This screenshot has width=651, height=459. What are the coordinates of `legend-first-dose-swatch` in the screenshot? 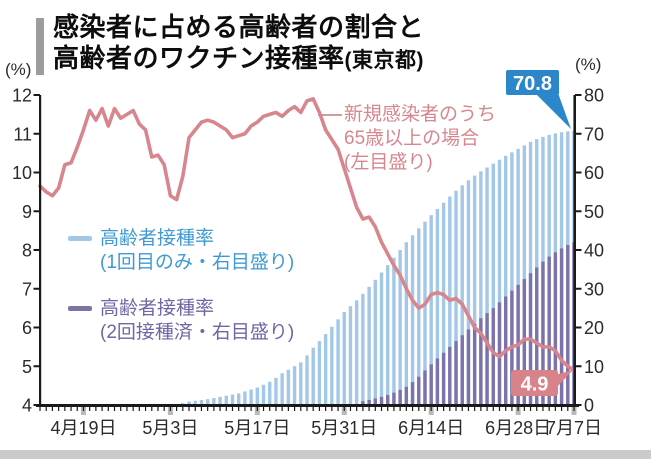 It's located at (80, 238).